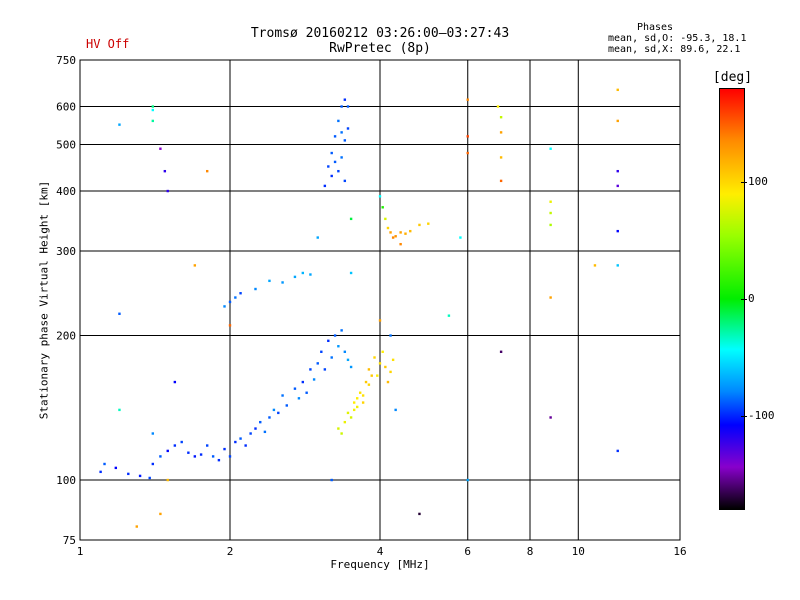  I want to click on y-axis-label: Stationary phase Virtual Height [km], so click(44, 300).